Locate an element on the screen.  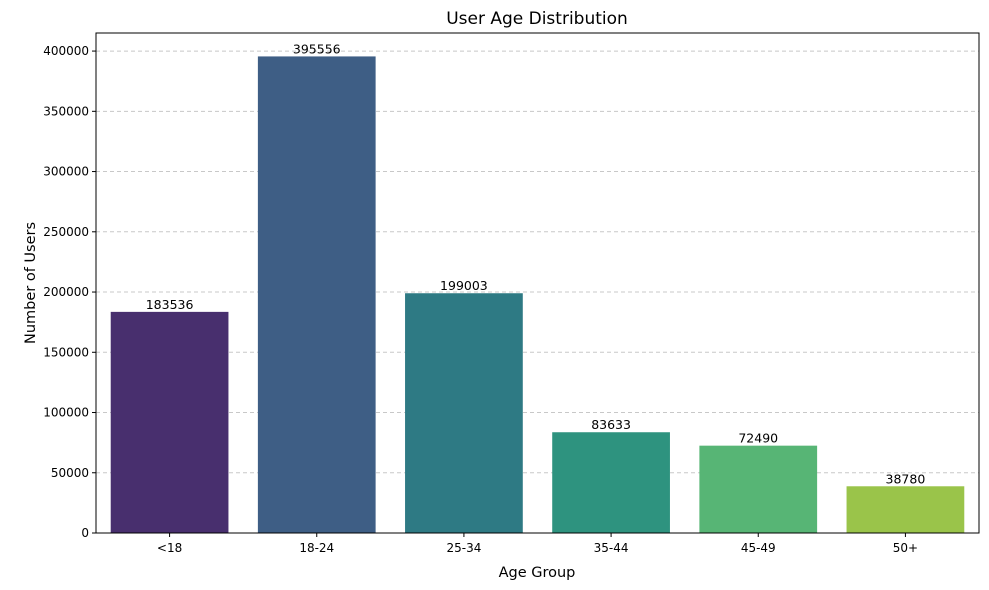
chart-title: User Age Distribution is located at coordinates (537, 19).